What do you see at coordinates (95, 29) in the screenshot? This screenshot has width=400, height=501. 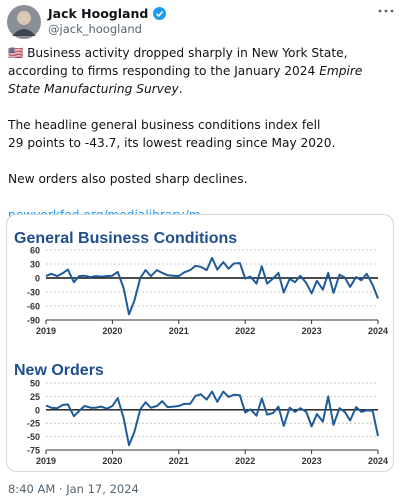 I see `author-handle: @jack_hoogland` at bounding box center [95, 29].